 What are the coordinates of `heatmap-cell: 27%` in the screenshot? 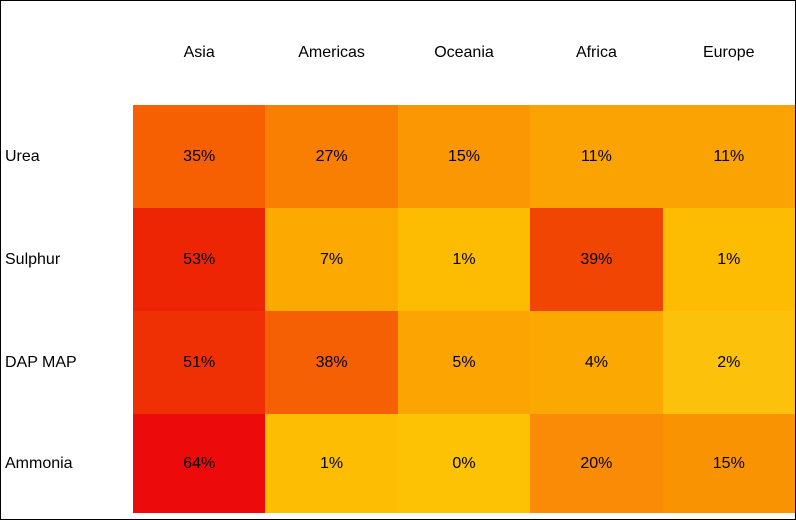 It's located at (331, 156).